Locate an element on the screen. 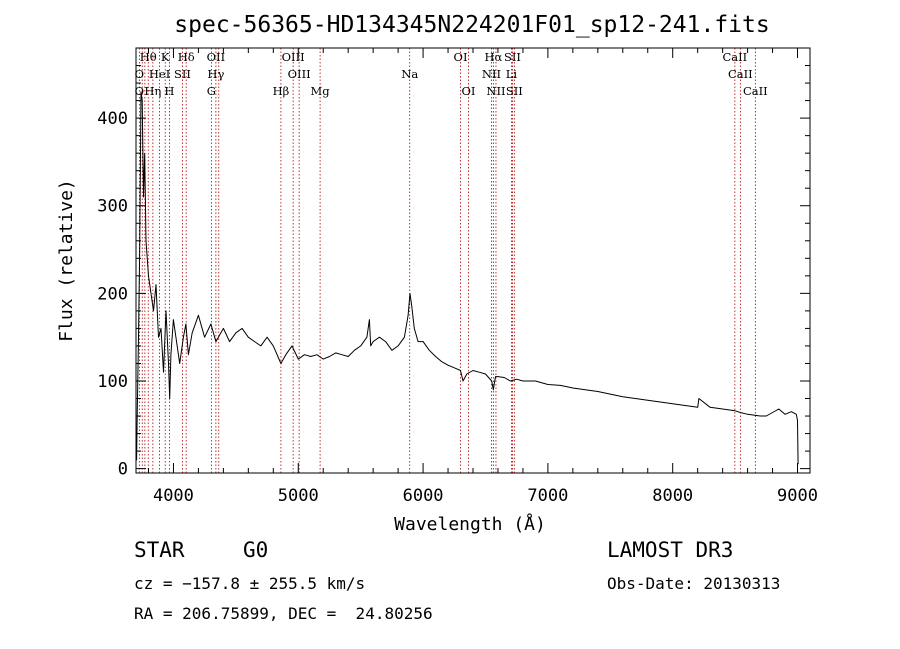  line-label: Hθ is located at coordinates (148, 57).